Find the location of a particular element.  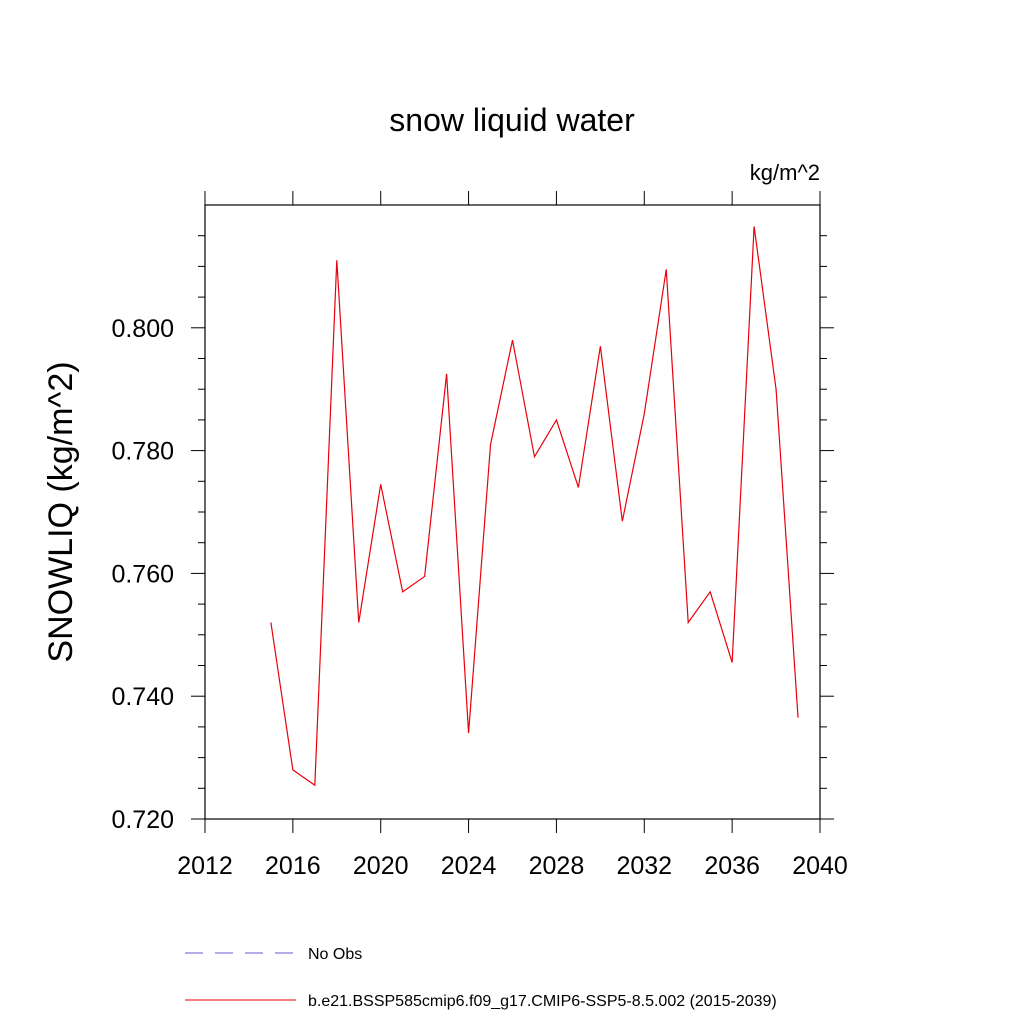

y-tick-label: 0.740 is located at coordinates (142, 697).